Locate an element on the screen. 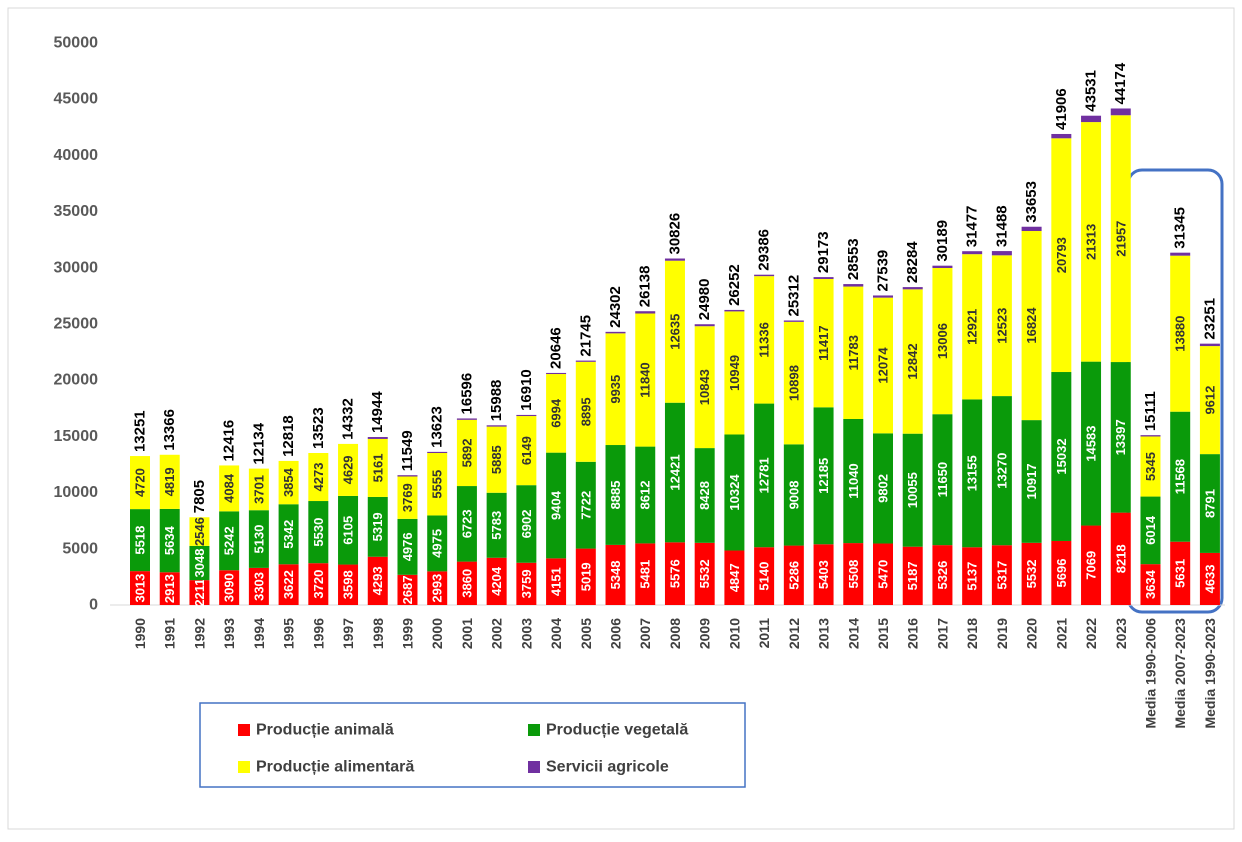 The width and height of the screenshot is (1242, 842). segment-label: 3634 is located at coordinates (1150, 584).